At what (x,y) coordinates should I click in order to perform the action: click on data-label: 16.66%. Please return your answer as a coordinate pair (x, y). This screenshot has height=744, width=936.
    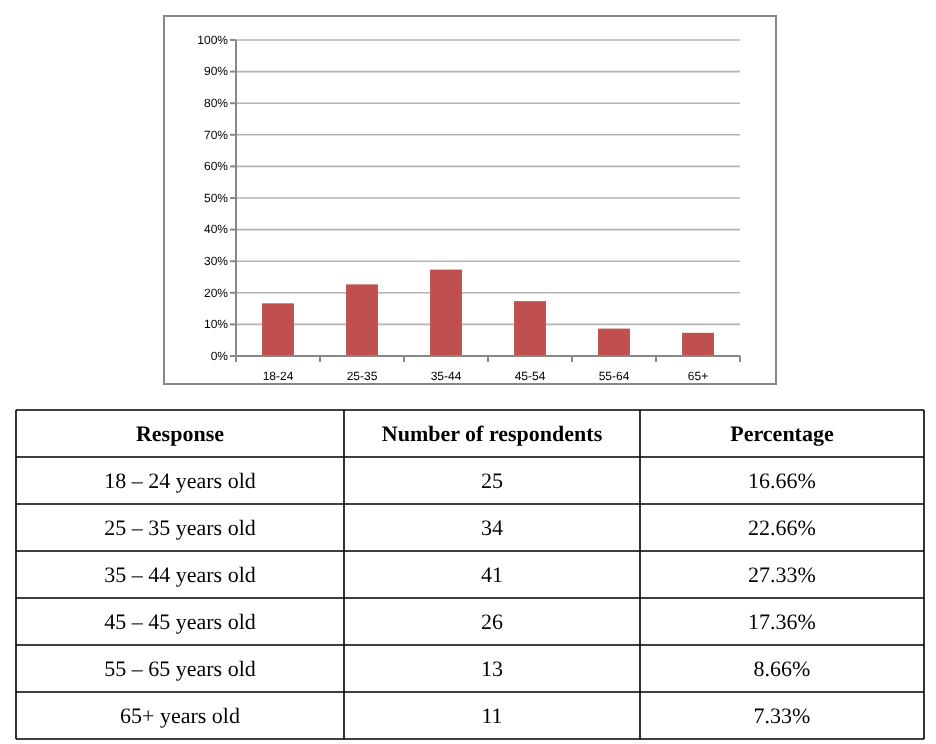
    Looking at the image, I should click on (782, 482).